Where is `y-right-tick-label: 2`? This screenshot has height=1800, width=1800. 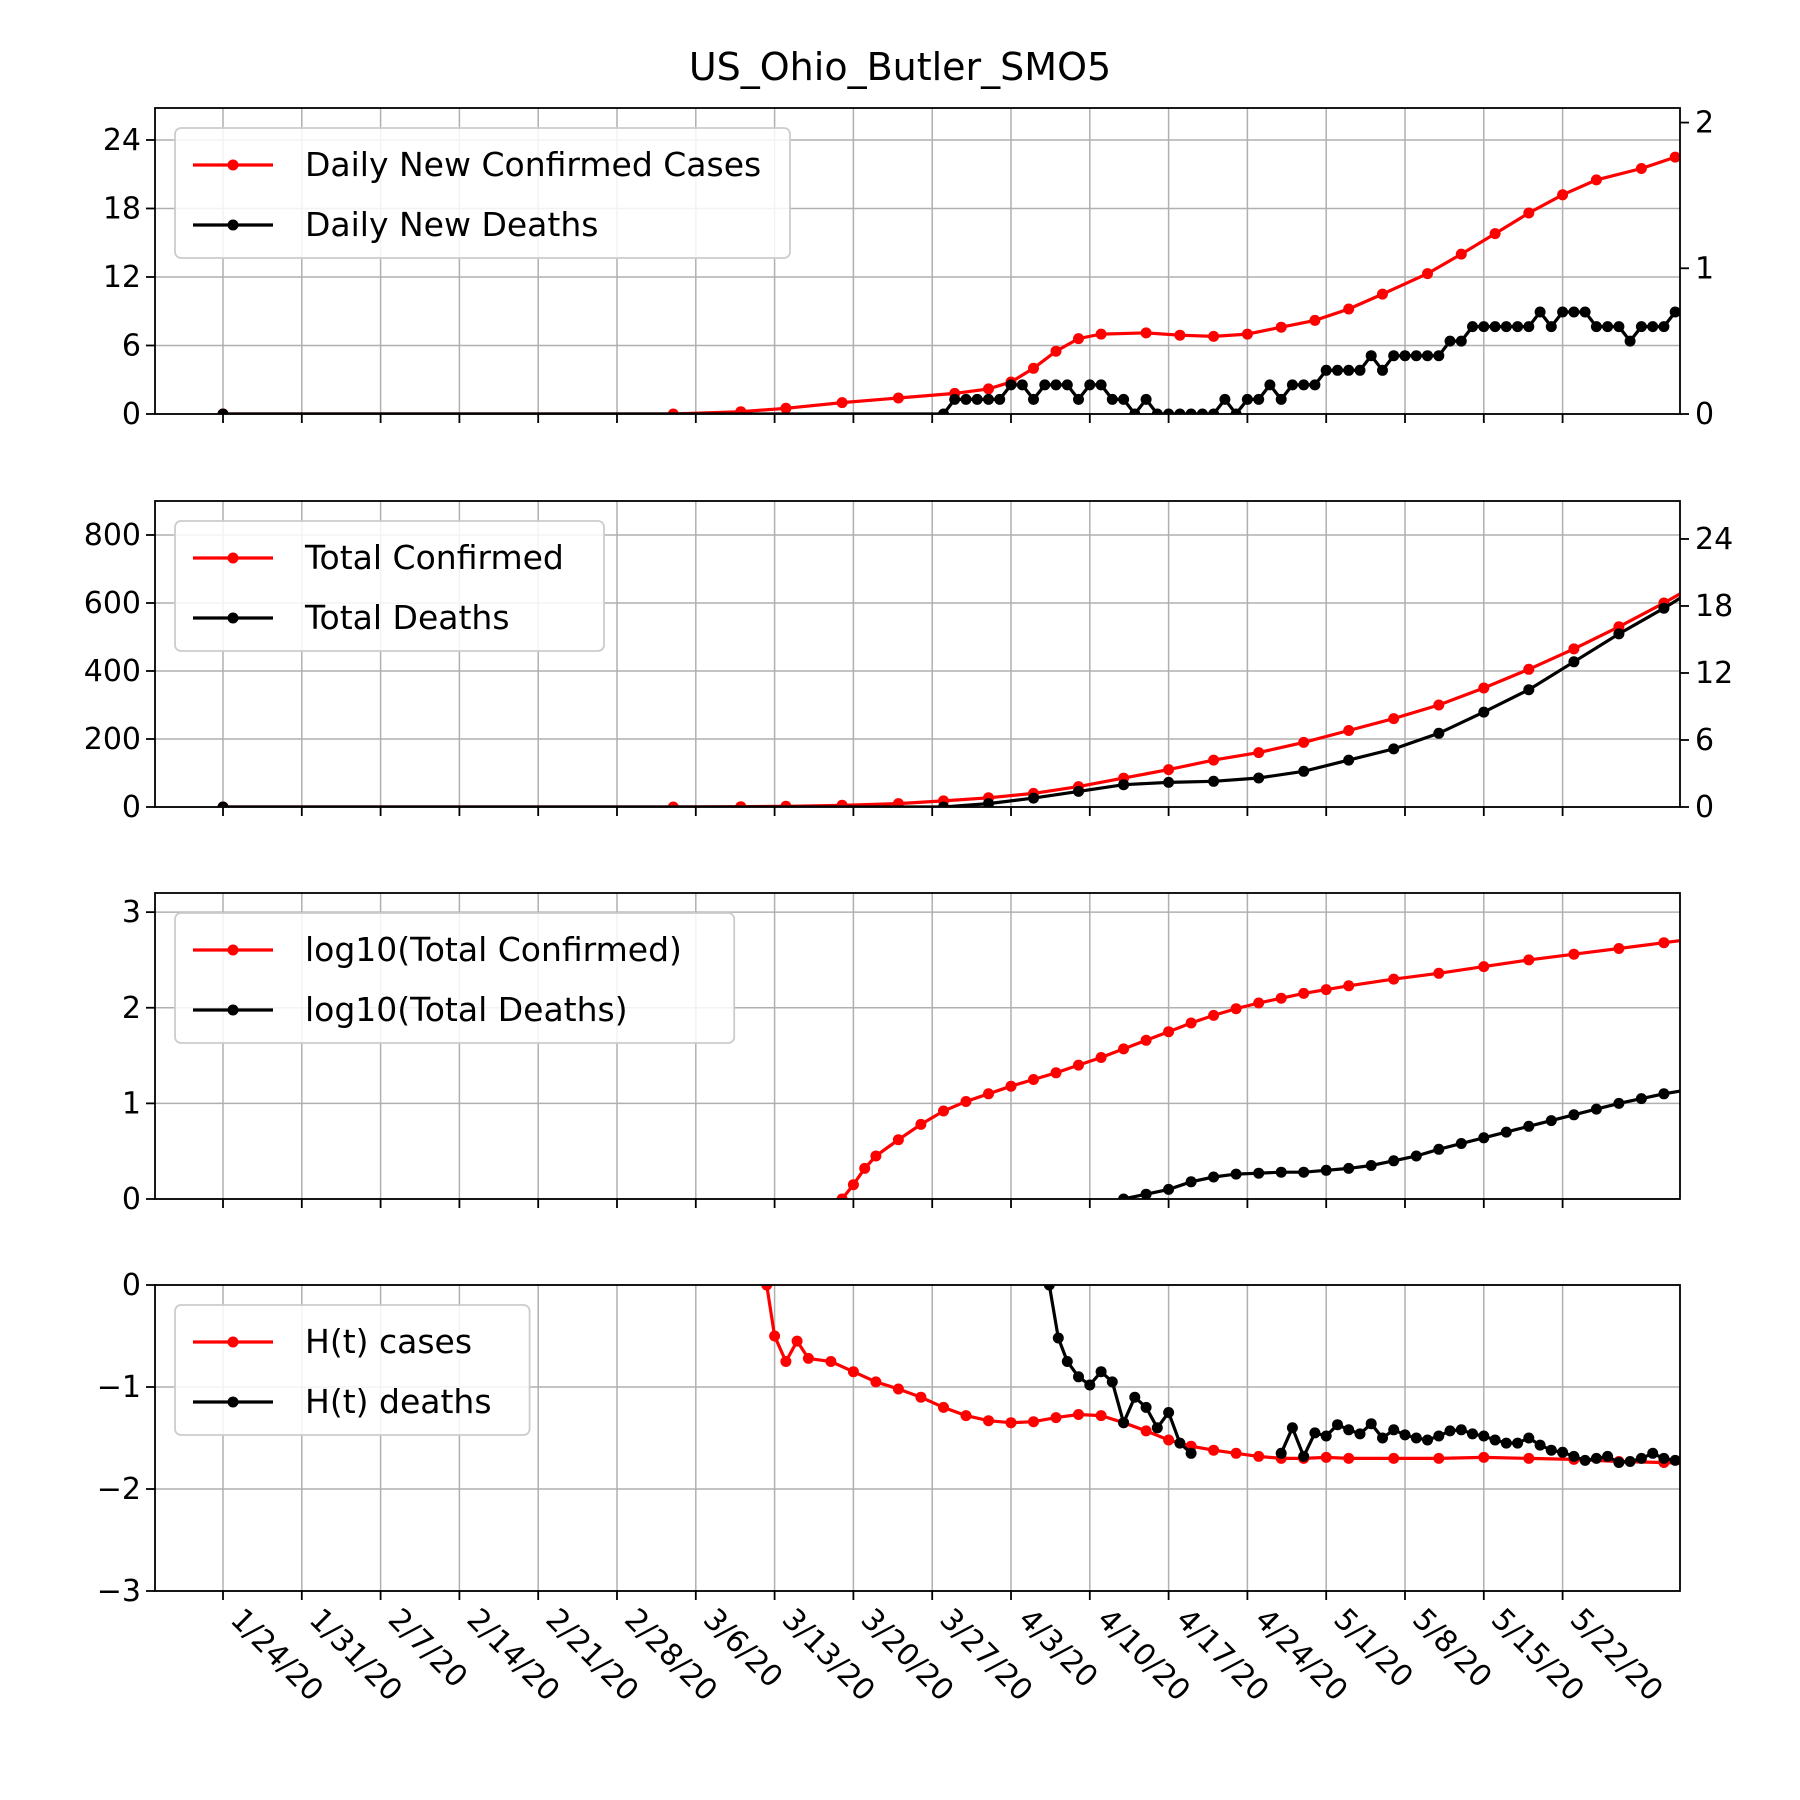
y-right-tick-label: 2 is located at coordinates (1704, 123).